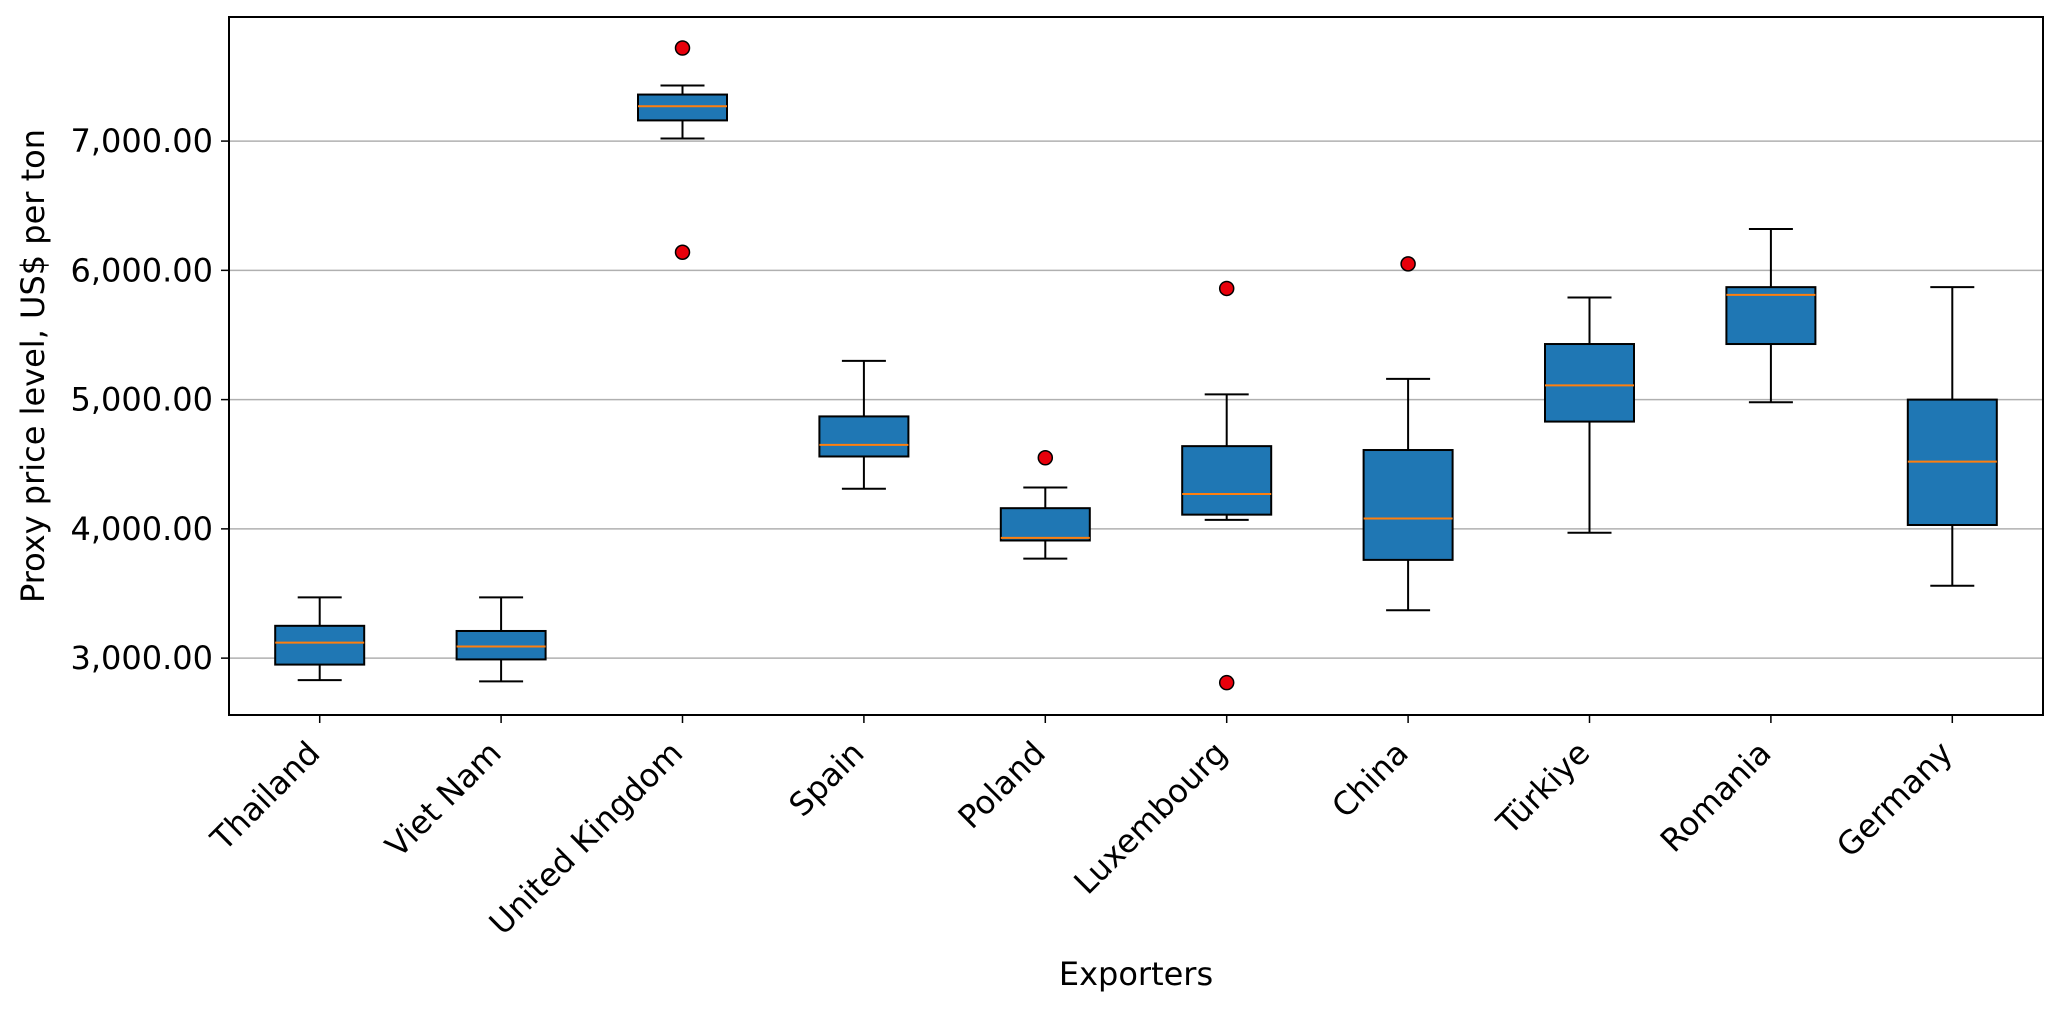 This screenshot has height=1010, width=2061. Describe the element at coordinates (142, 529) in the screenshot. I see `y-tick-label: 4,000.00` at that location.